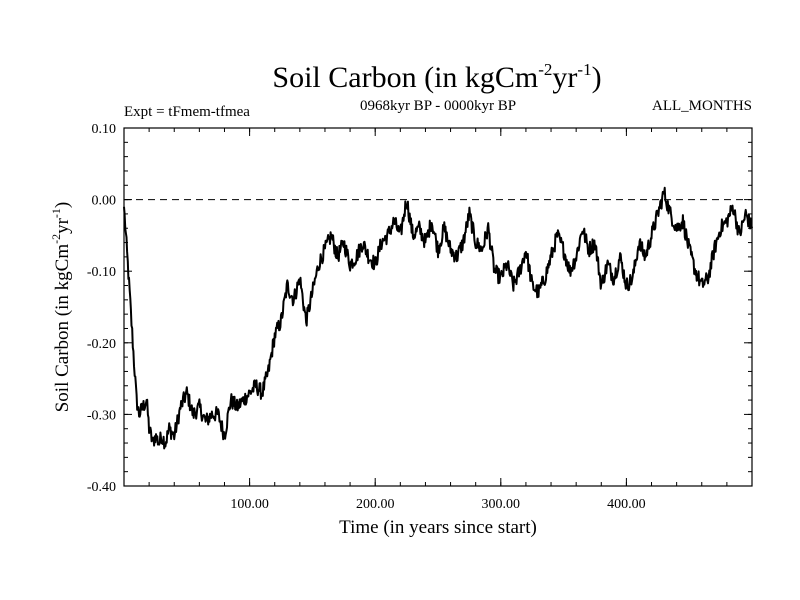  What do you see at coordinates (62, 225) in the screenshot?
I see `y-axis-title-unit: yr` at bounding box center [62, 225].